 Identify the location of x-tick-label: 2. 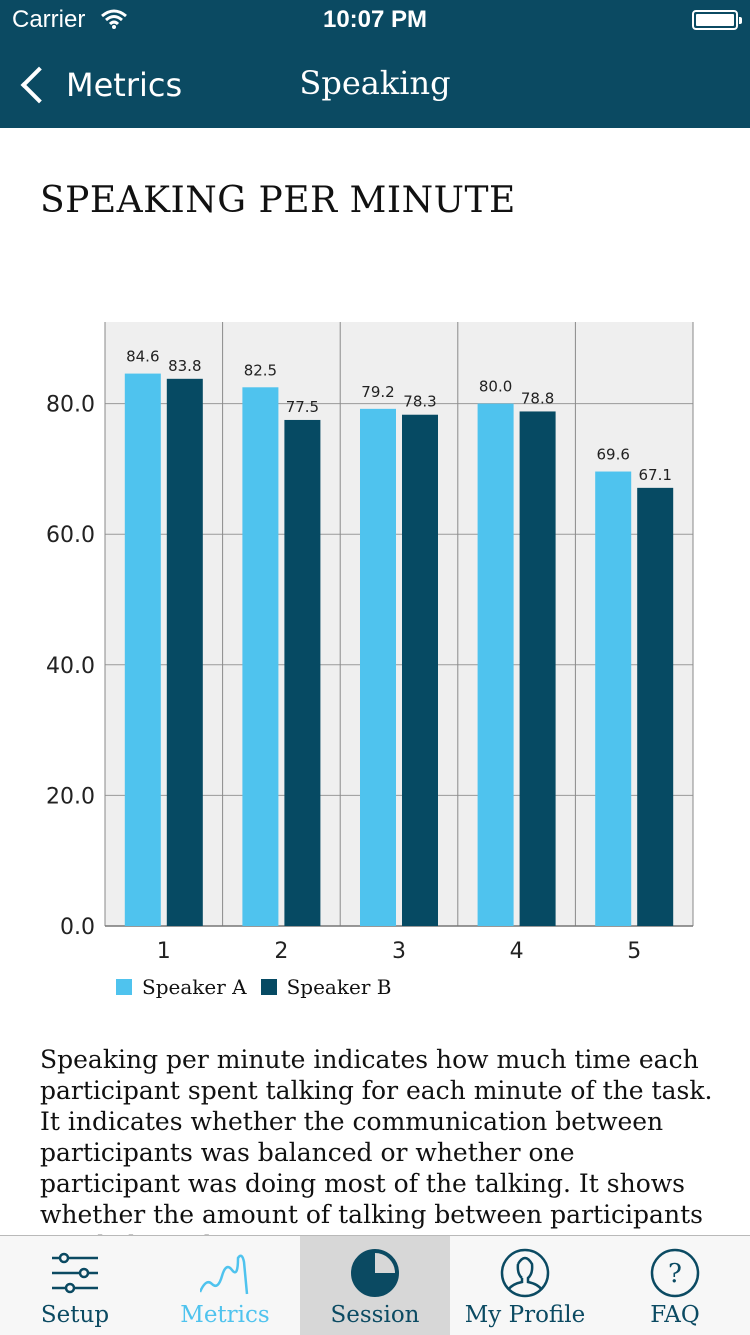
(281, 951).